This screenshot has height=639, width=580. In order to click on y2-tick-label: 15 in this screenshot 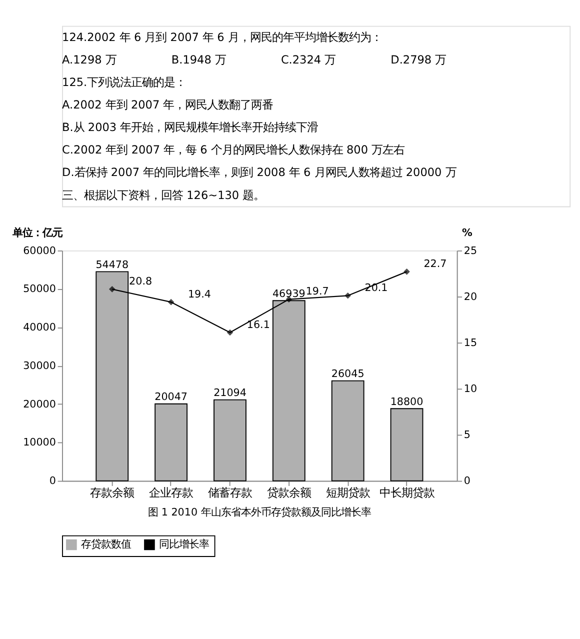, I will do `click(471, 342)`.